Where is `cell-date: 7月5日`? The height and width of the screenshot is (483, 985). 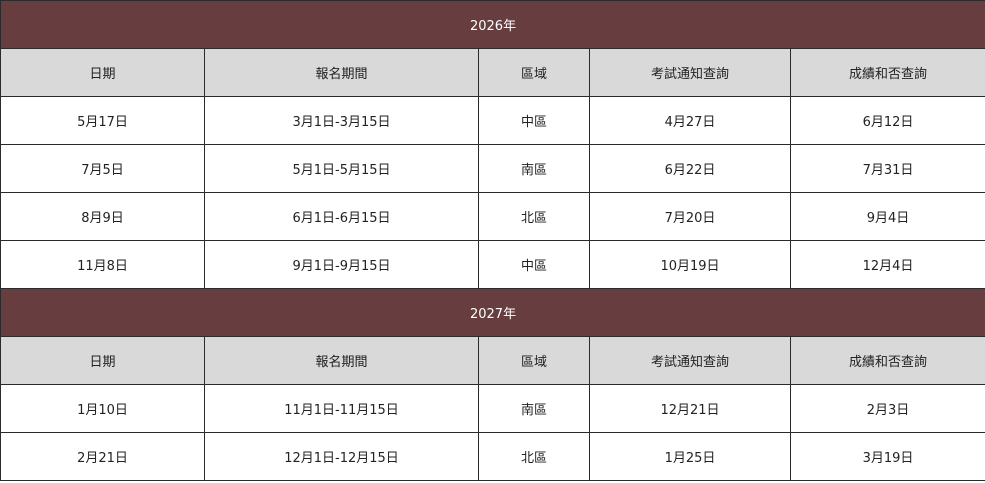 cell-date: 7月5日 is located at coordinates (102, 168).